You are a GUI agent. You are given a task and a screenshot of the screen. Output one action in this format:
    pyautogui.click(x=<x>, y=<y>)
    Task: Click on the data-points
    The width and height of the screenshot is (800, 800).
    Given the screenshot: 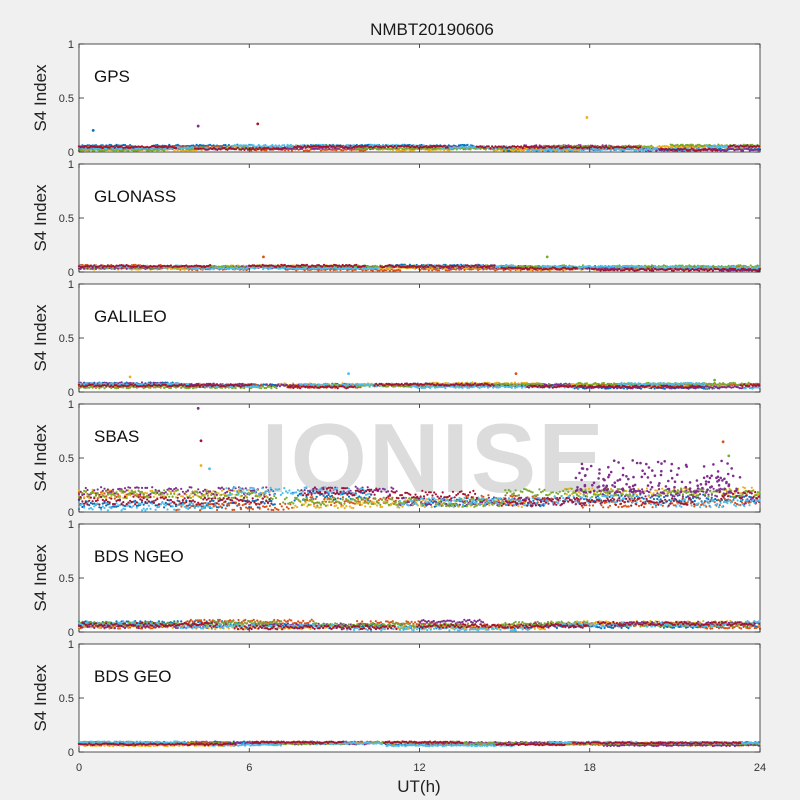 What is the action you would take?
    pyautogui.click(x=419, y=134)
    